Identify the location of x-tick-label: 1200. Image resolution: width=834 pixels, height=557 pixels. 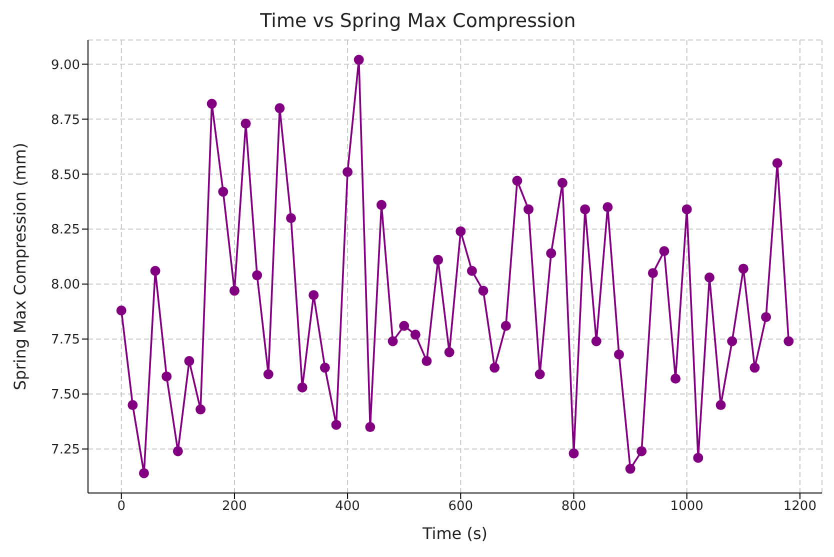
(799, 506).